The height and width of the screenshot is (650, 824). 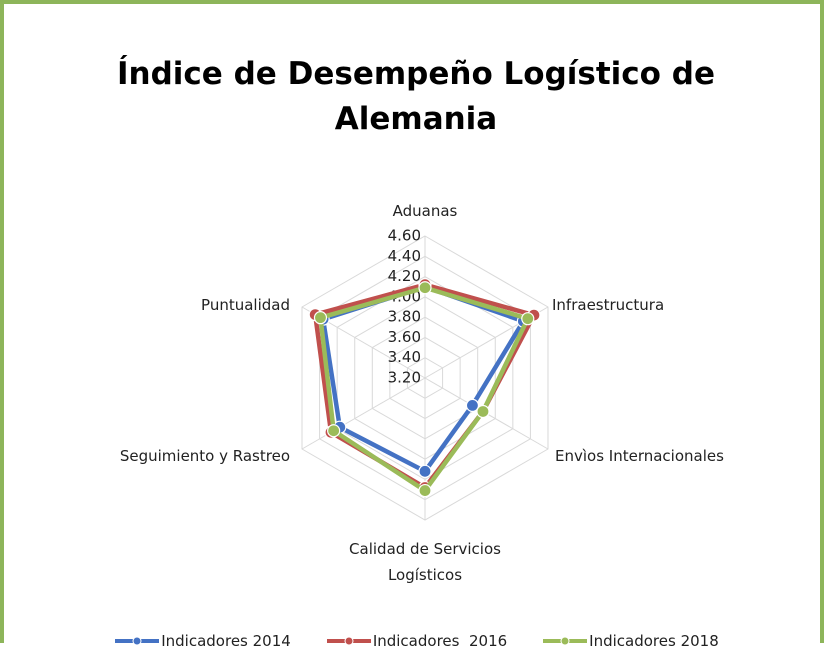 What do you see at coordinates (608, 305) in the screenshot?
I see `category-label: Infraestructura` at bounding box center [608, 305].